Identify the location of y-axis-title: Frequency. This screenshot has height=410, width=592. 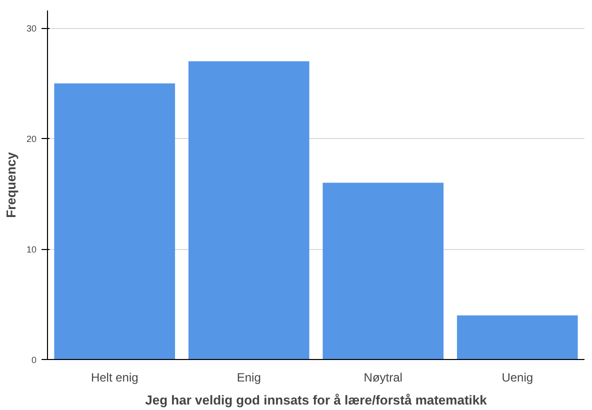
(10, 184).